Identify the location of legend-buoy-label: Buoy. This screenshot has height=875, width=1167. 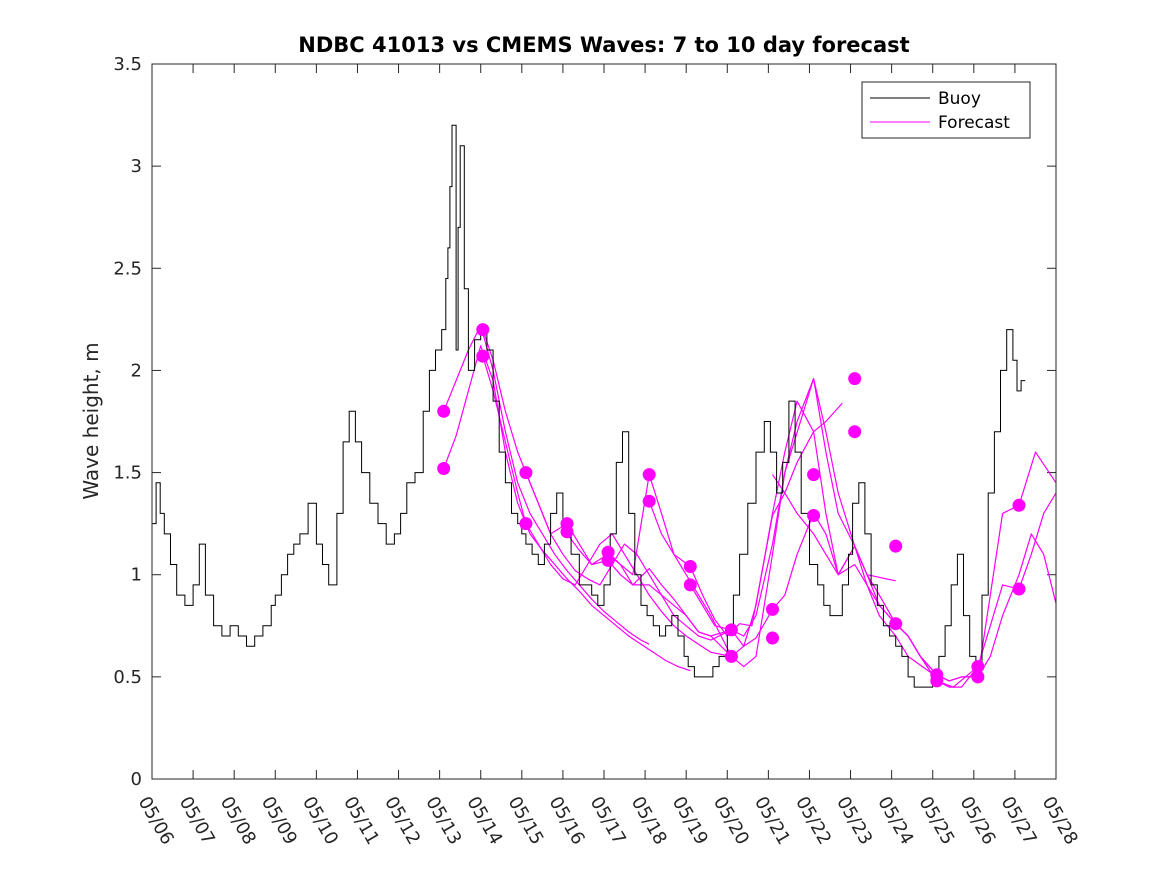
(959, 99).